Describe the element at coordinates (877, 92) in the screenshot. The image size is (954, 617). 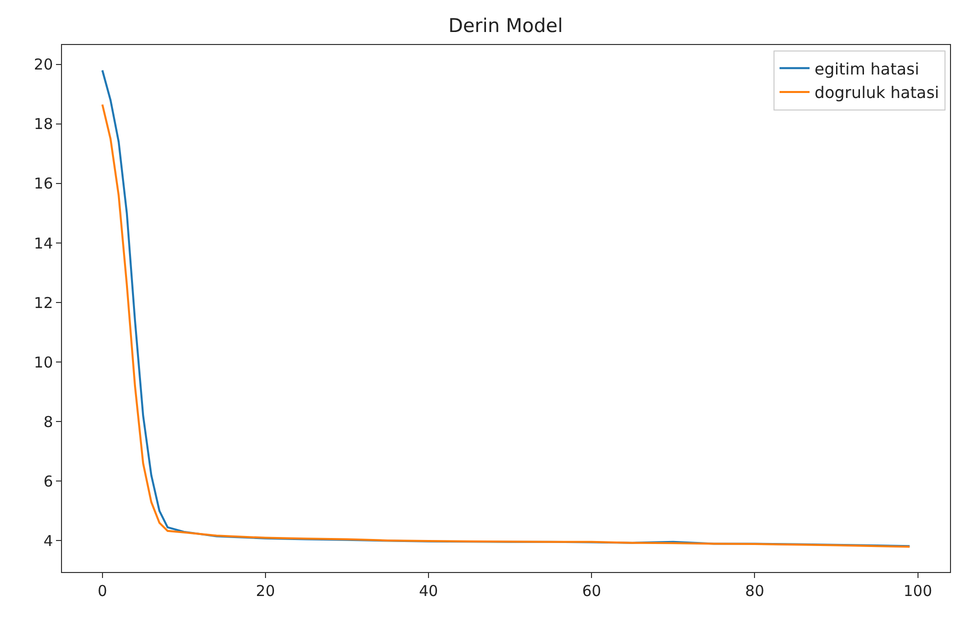
I see `legend-label: dogruluk hatasi` at that location.